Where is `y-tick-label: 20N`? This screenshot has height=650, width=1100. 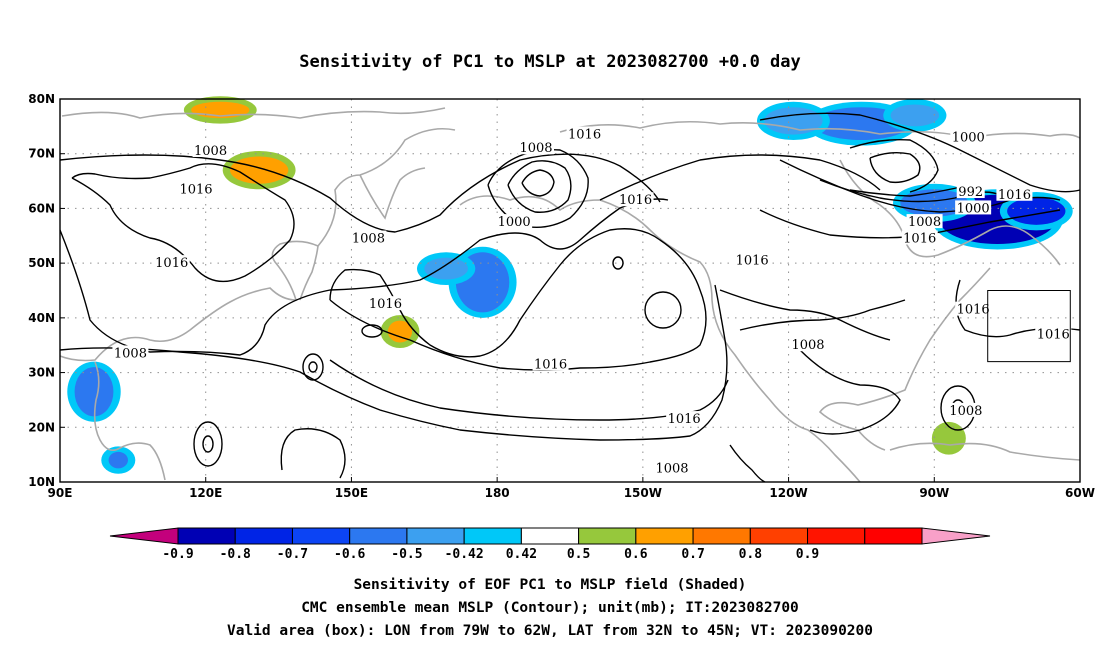 y-tick-label: 20N is located at coordinates (41, 427).